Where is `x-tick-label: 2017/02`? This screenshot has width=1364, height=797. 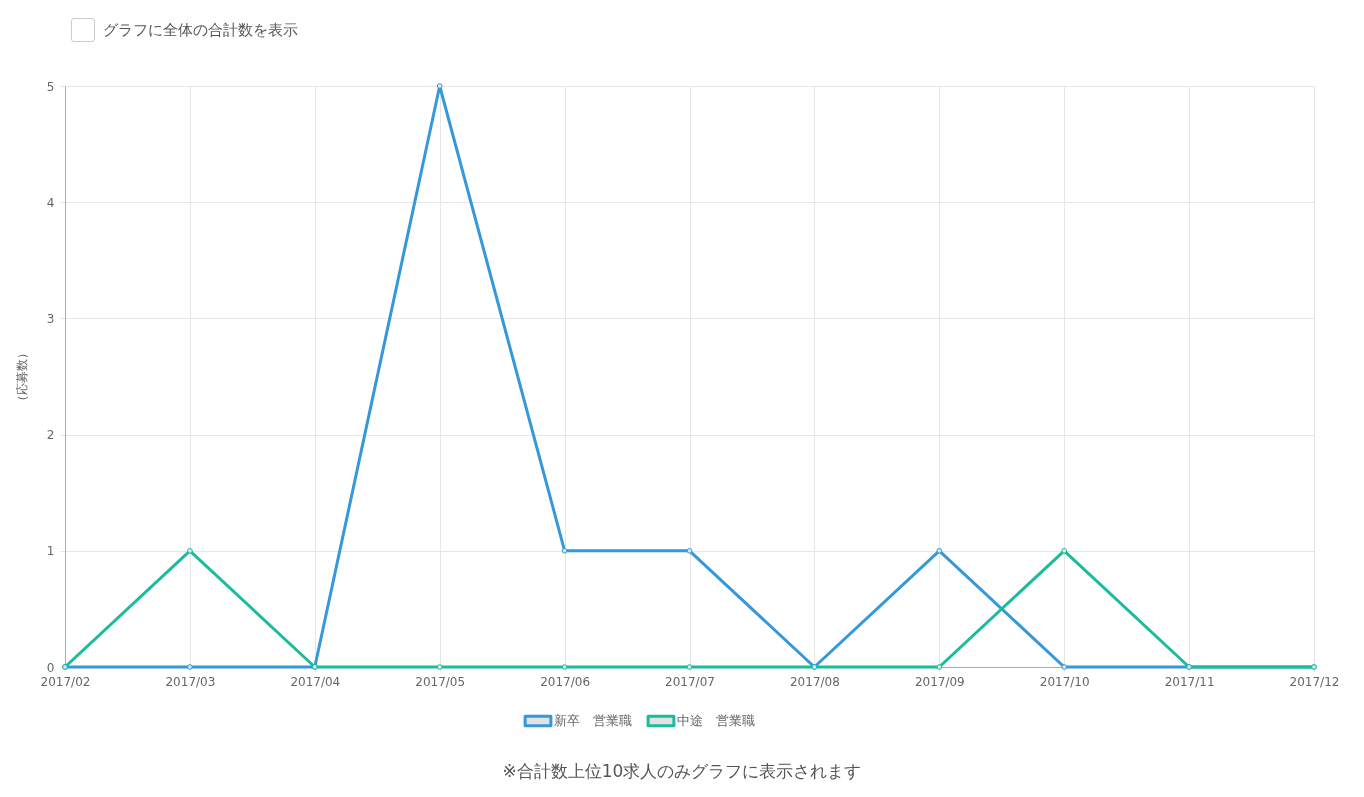 x-tick-label: 2017/02 is located at coordinates (65, 681).